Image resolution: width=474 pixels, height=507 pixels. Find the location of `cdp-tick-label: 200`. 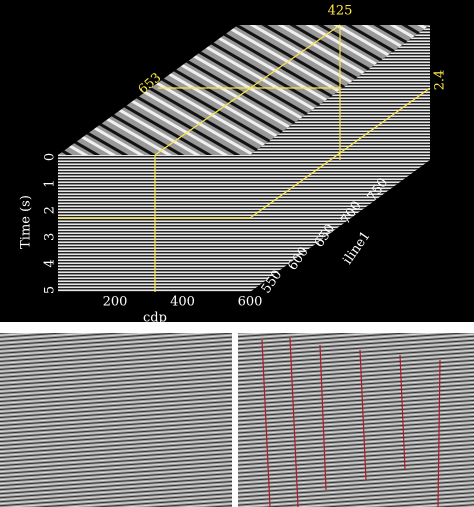

cdp-tick-label: 200 is located at coordinates (115, 302).